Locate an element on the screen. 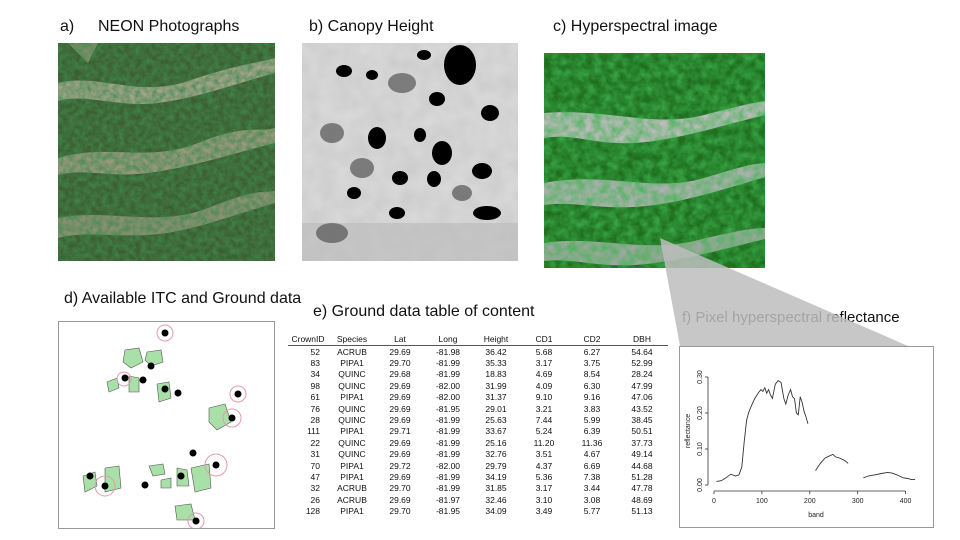 The image size is (960, 540). table-cell: 29.01 is located at coordinates (496, 408).